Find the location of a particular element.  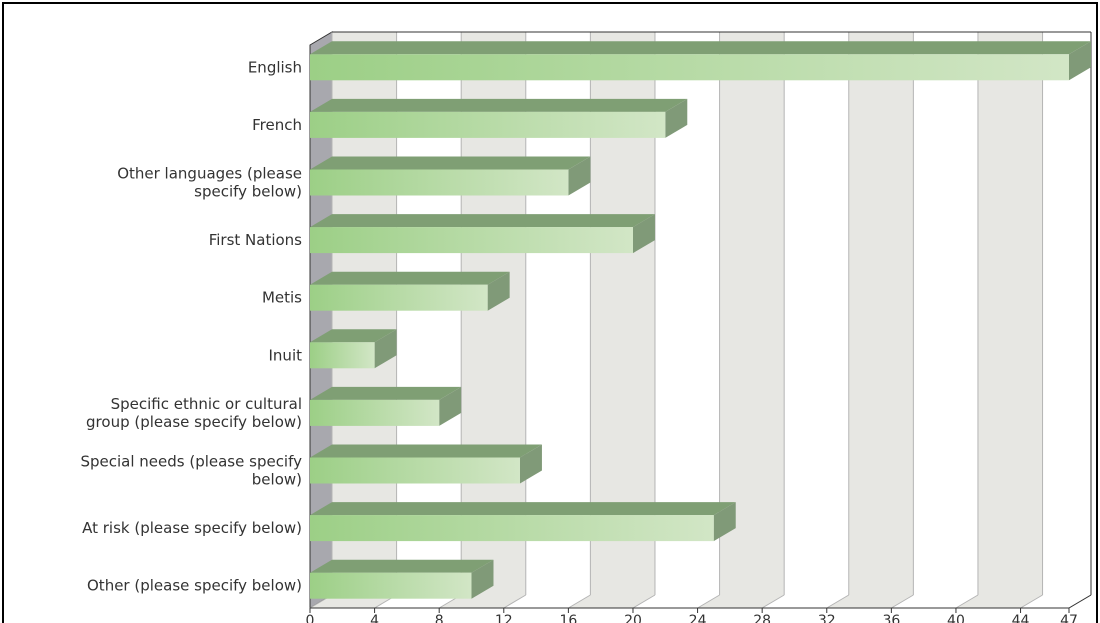

x-tick-label: 32 is located at coordinates (827, 618).